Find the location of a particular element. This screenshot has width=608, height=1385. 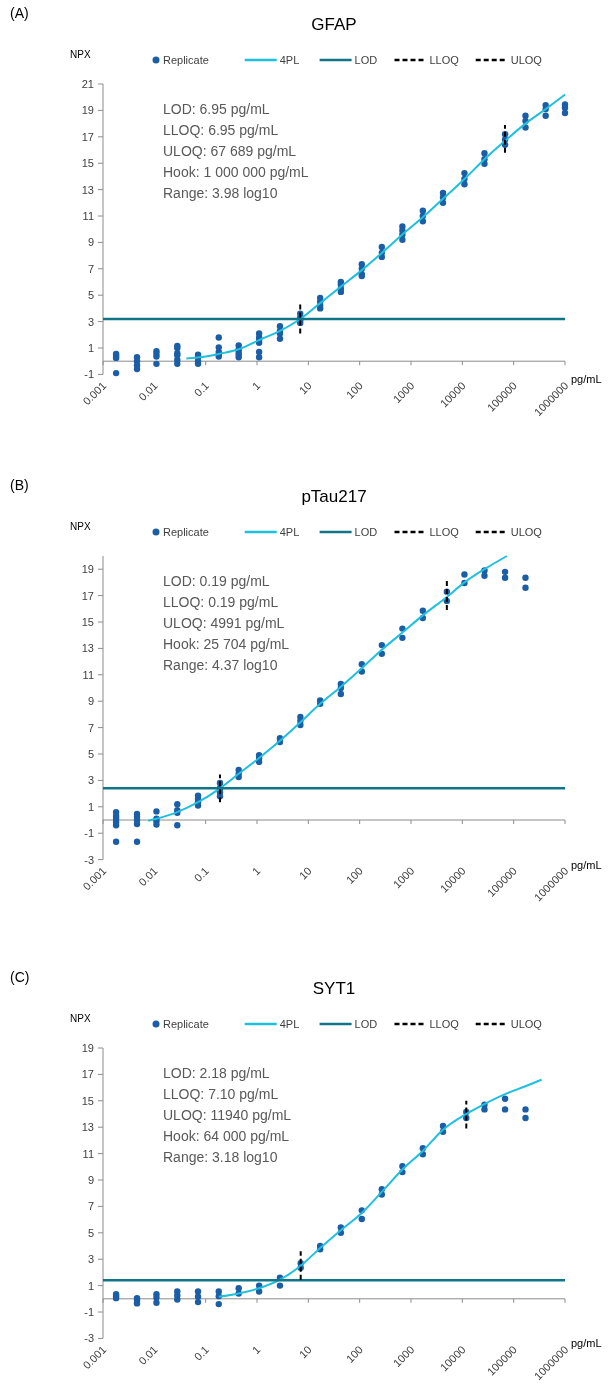

annotation: ULOQ: 4991 pg/mL is located at coordinates (224, 623).